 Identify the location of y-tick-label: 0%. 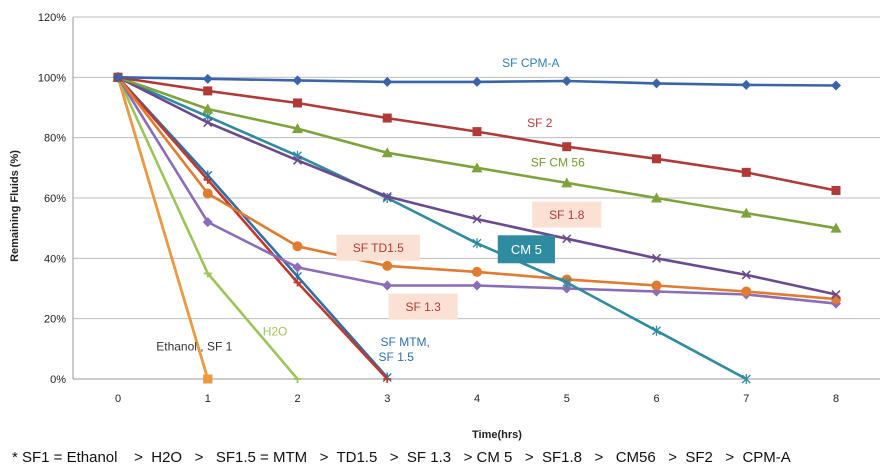
(58, 380).